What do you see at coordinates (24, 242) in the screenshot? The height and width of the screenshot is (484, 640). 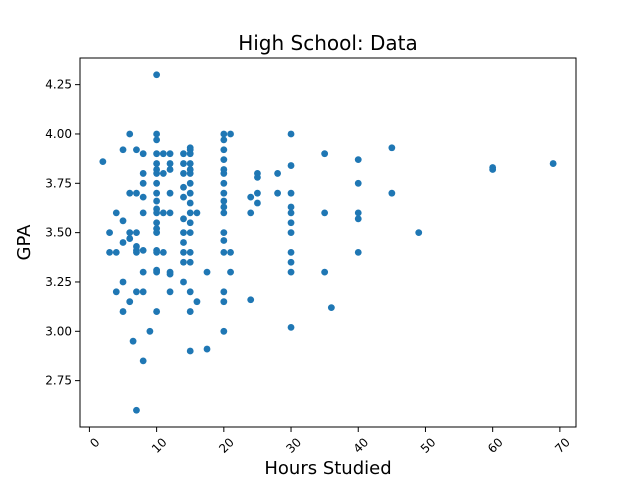 I see `y-axis-label: GPA` at bounding box center [24, 242].